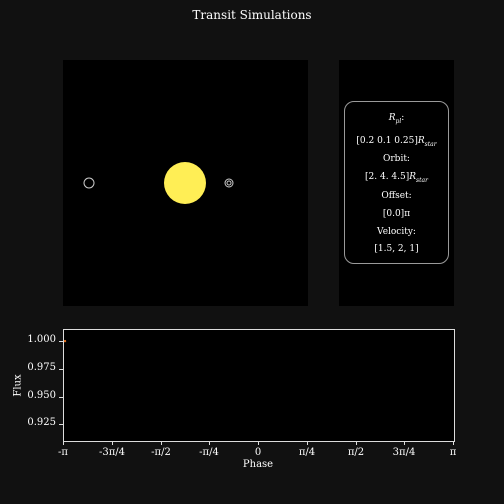 The height and width of the screenshot is (504, 504). What do you see at coordinates (307, 452) in the screenshot?
I see `x-tick-label: π/4` at bounding box center [307, 452].